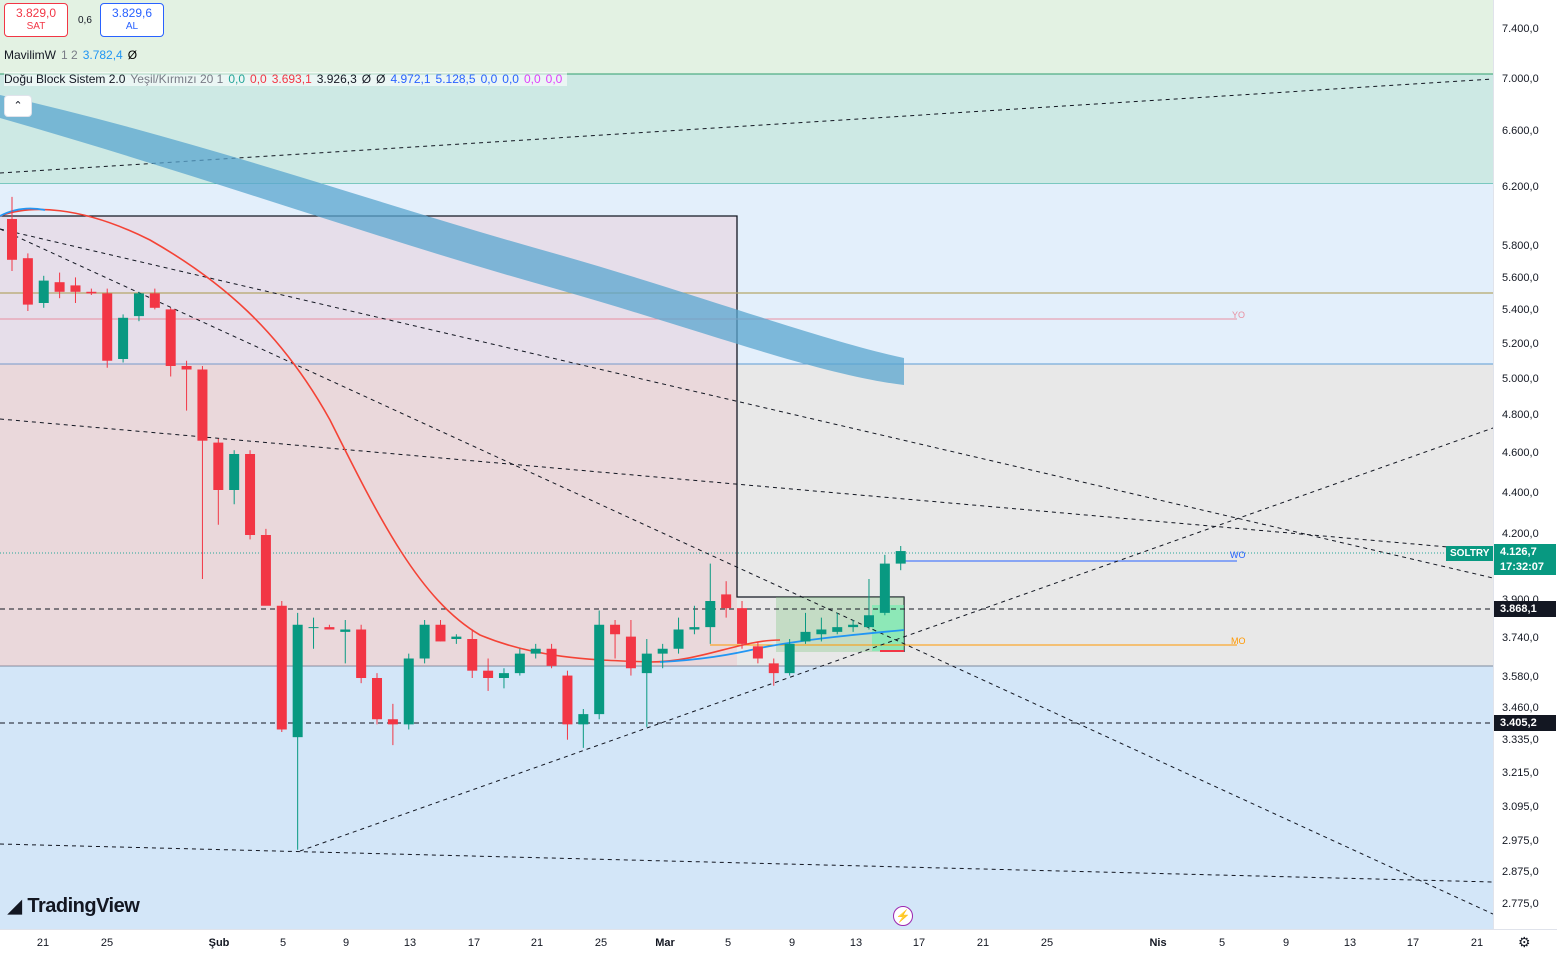  What do you see at coordinates (903, 916) in the screenshot?
I see `bolt-icon: ⚡` at bounding box center [903, 916].